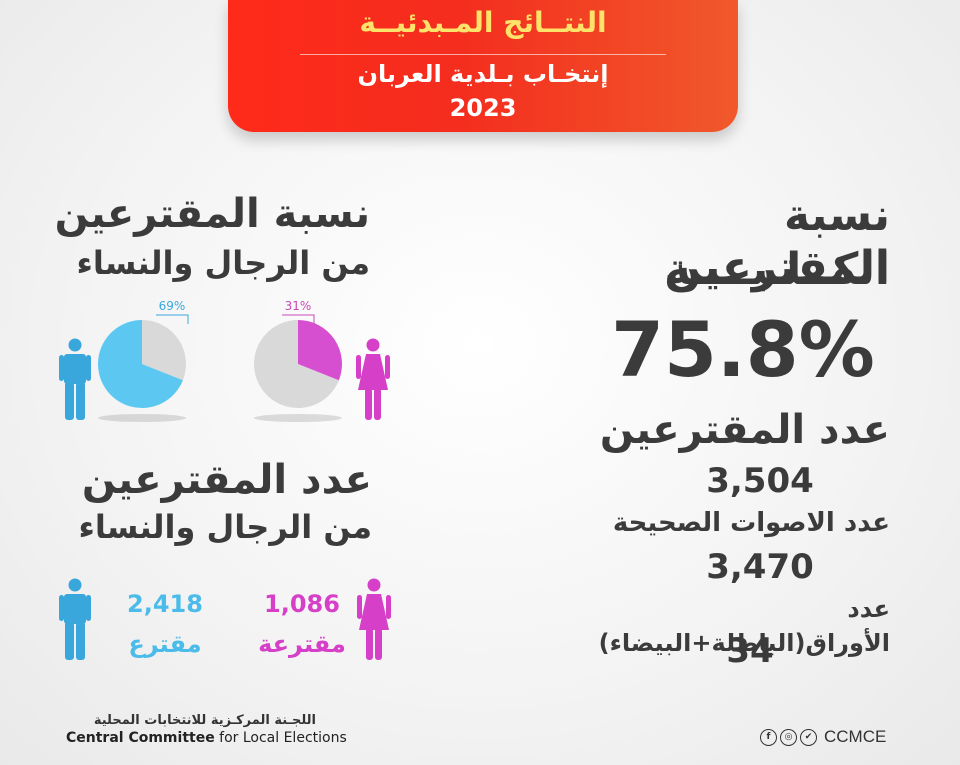 The image size is (960, 765). What do you see at coordinates (483, 74) in the screenshot?
I see `header-subtitle: إنتخـاب بـلدية العربان` at bounding box center [483, 74].